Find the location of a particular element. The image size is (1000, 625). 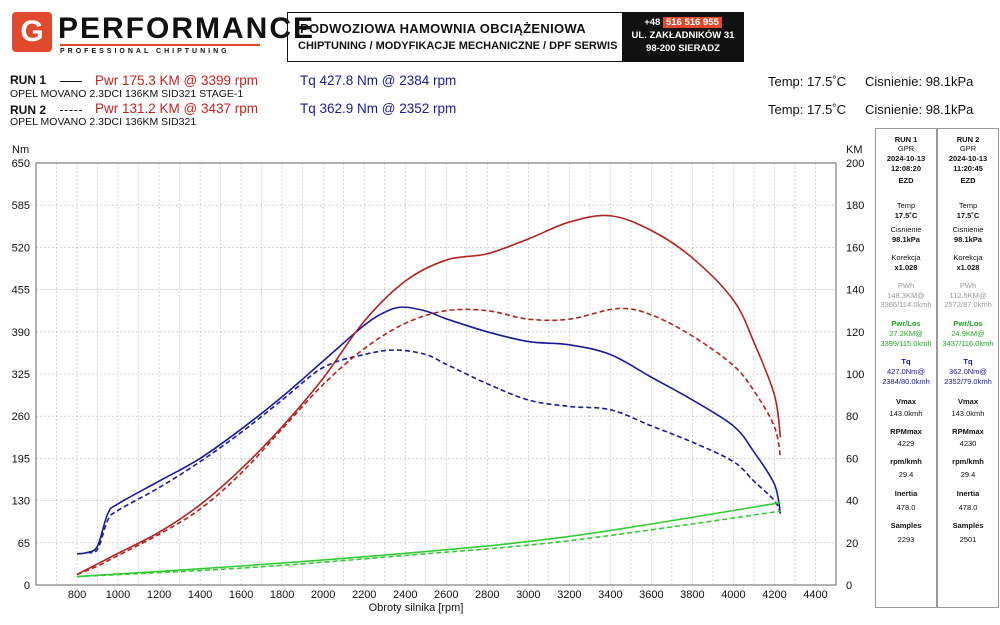

x-tick-label: 1800 is located at coordinates (282, 595).